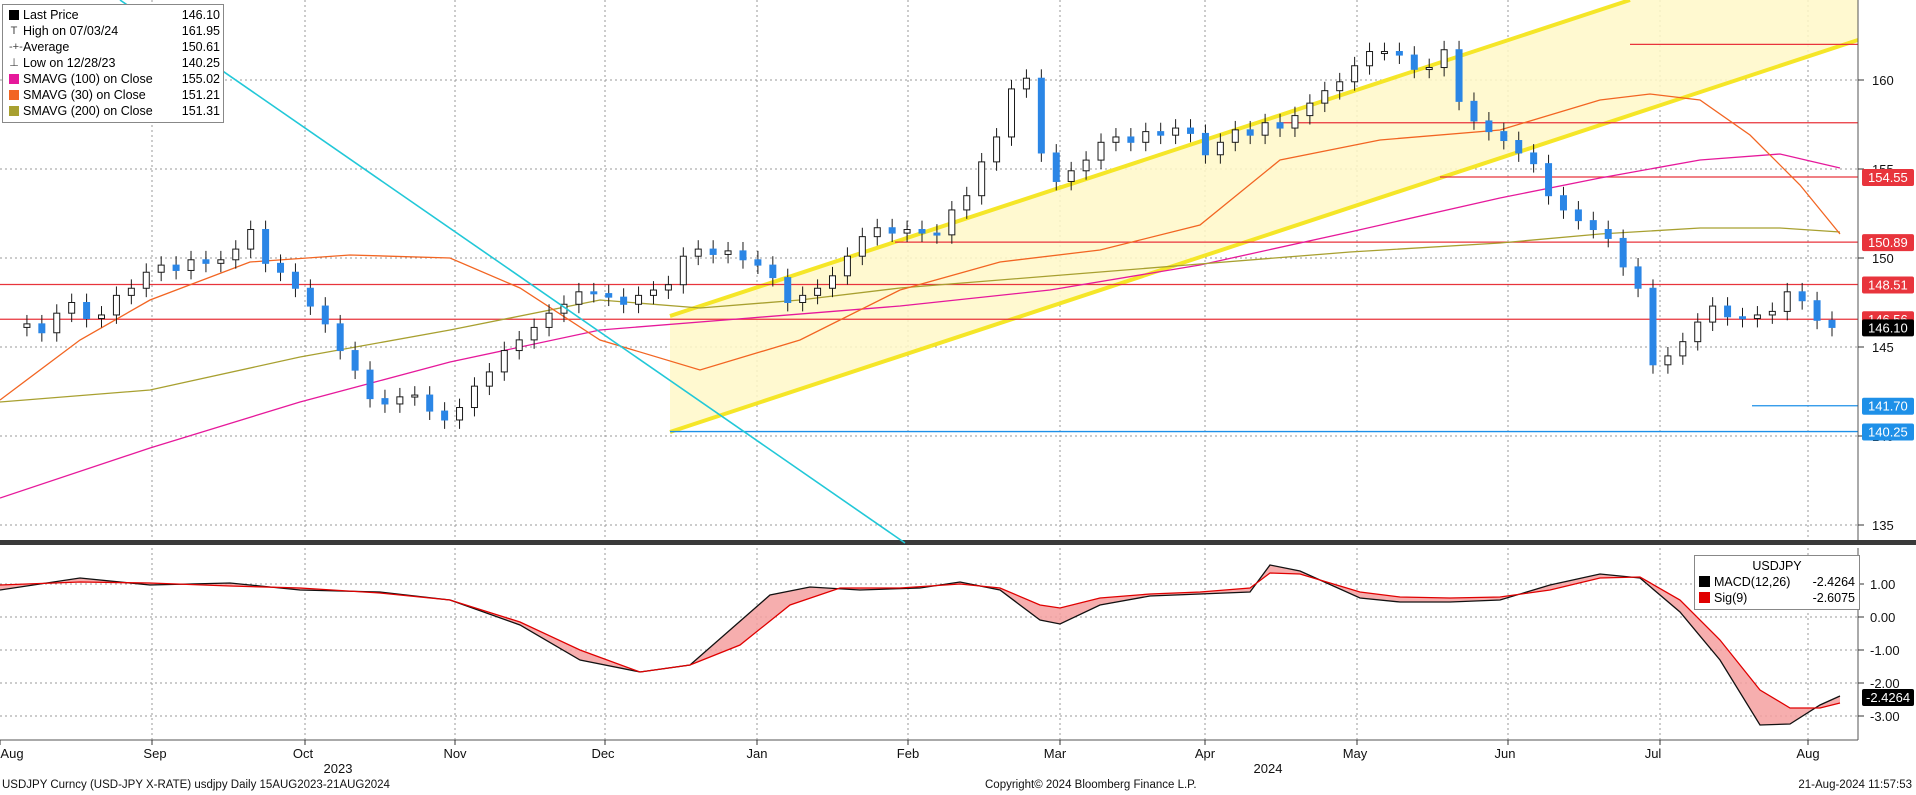 This screenshot has width=1916, height=795. I want to click on month-label: Jan, so click(757, 753).